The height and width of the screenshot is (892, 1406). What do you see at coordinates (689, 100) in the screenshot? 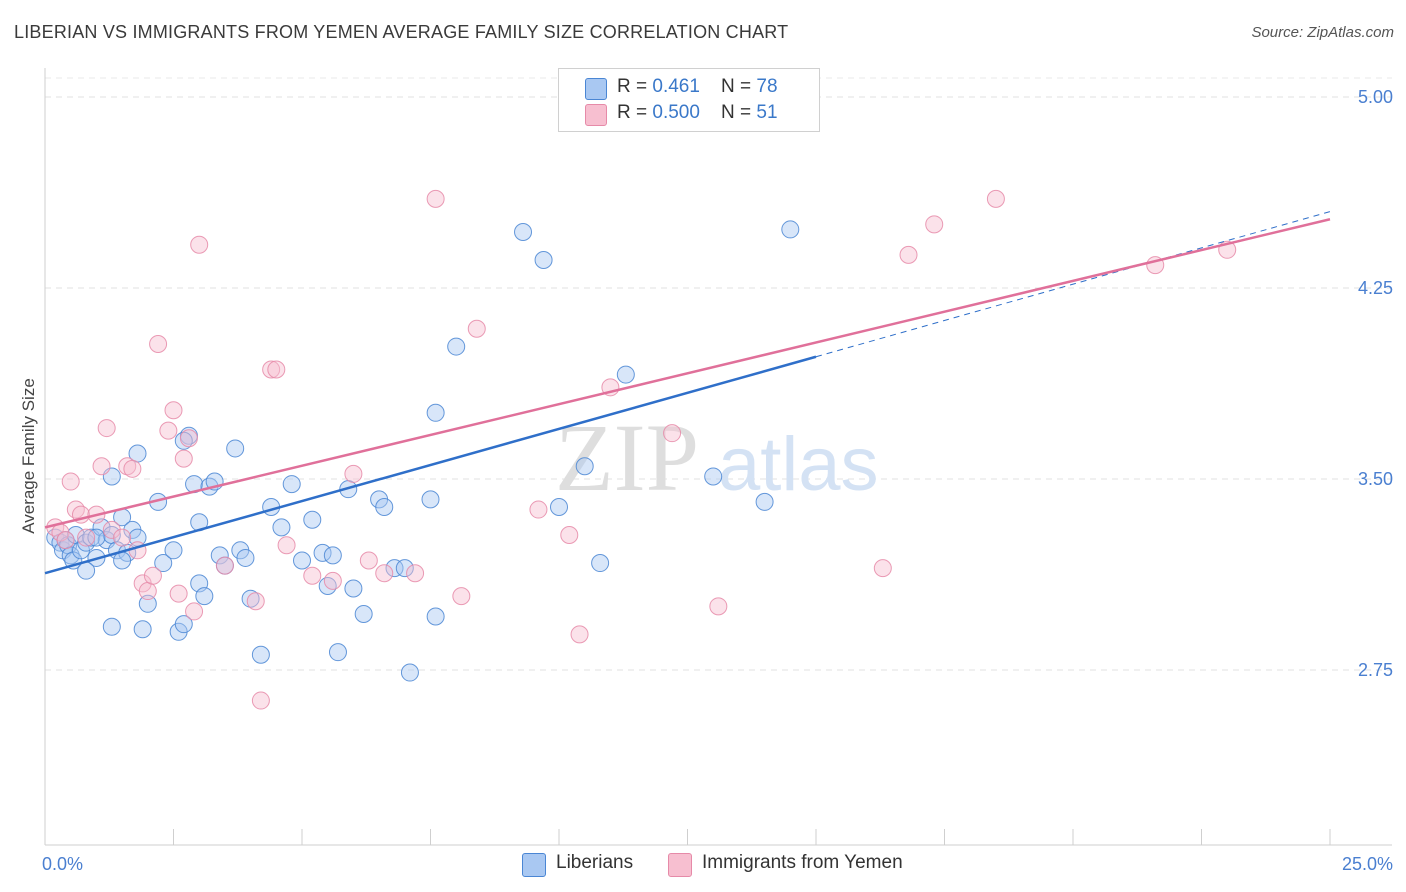
I see `legend: R = 0.461 N = 78 R = 0.500 N = 51` at bounding box center [689, 100].